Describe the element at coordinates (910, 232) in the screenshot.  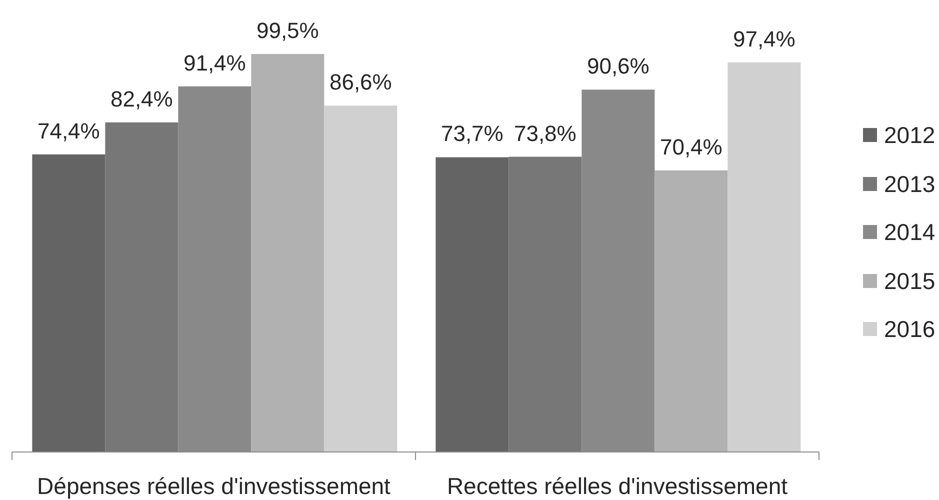
I see `legend-label: 2014` at that location.